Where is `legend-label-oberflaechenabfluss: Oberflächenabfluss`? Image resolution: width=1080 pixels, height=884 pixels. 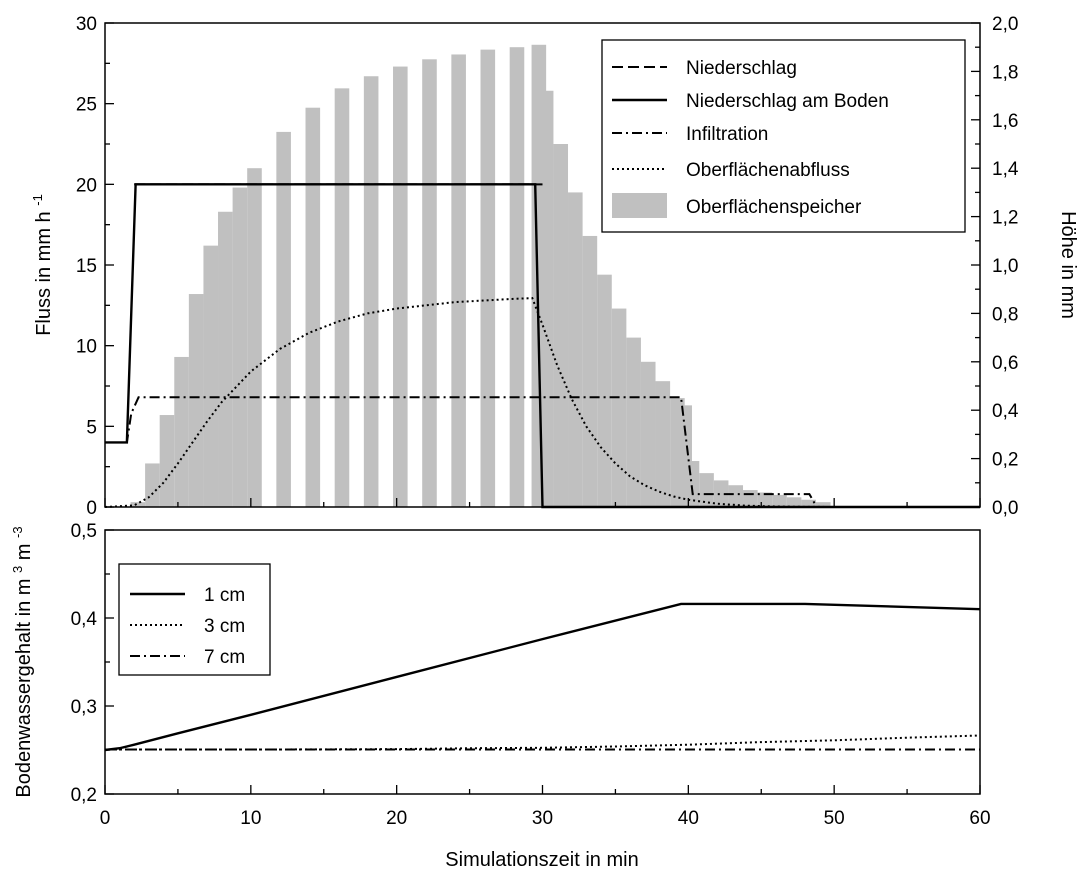
legend-label-oberflaechenabfluss: Oberflächenabfluss is located at coordinates (768, 170).